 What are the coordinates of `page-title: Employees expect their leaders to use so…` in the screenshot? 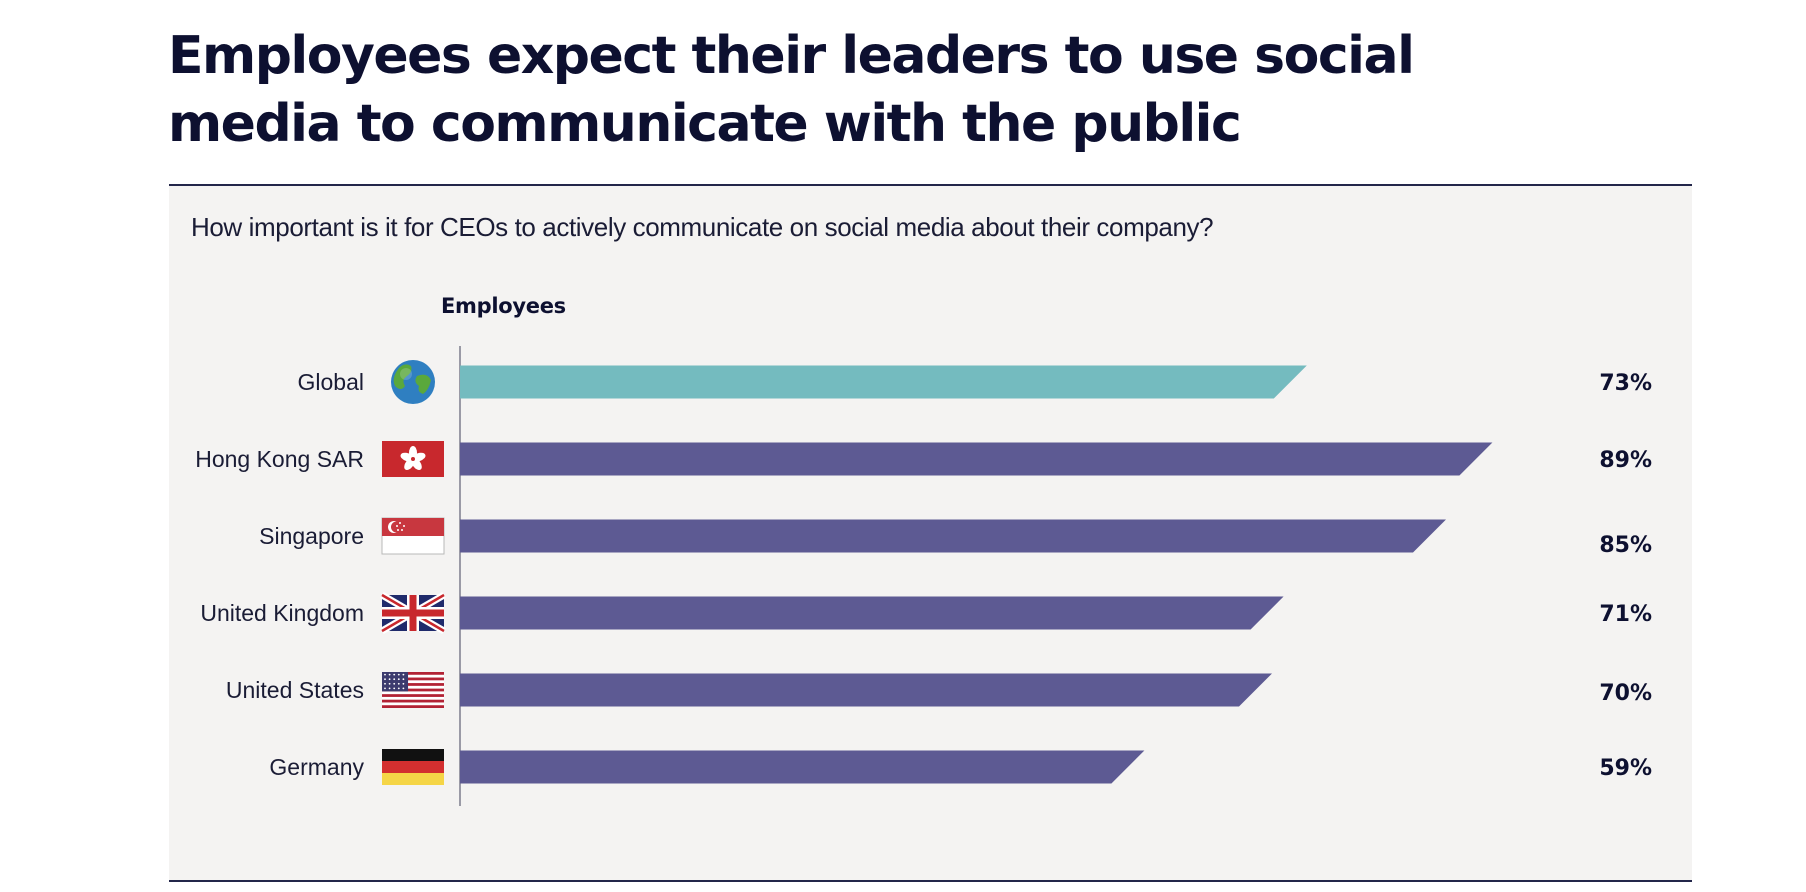 It's located at (791, 90).